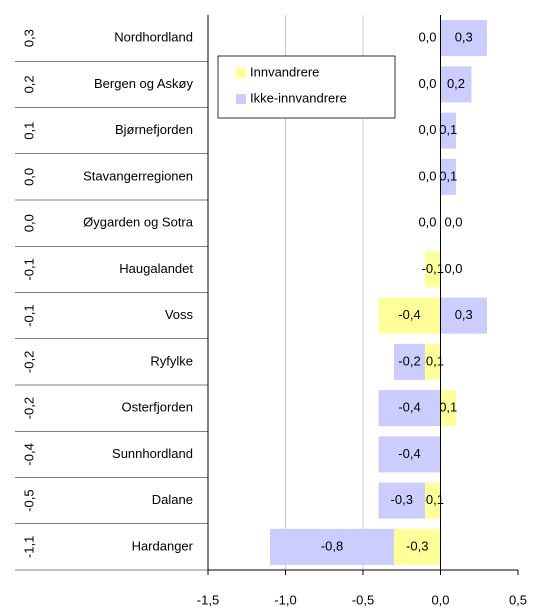  Describe the element at coordinates (363, 599) in the screenshot. I see `x-tick-label: -0,5` at that location.